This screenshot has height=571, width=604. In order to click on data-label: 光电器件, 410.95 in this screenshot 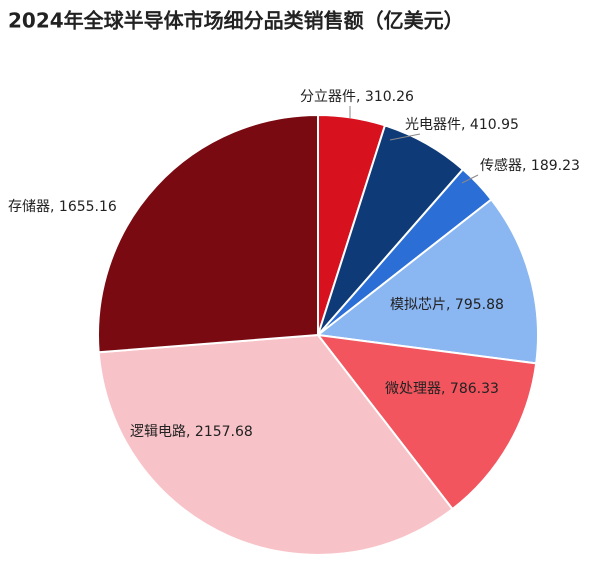, I will do `click(462, 125)`.